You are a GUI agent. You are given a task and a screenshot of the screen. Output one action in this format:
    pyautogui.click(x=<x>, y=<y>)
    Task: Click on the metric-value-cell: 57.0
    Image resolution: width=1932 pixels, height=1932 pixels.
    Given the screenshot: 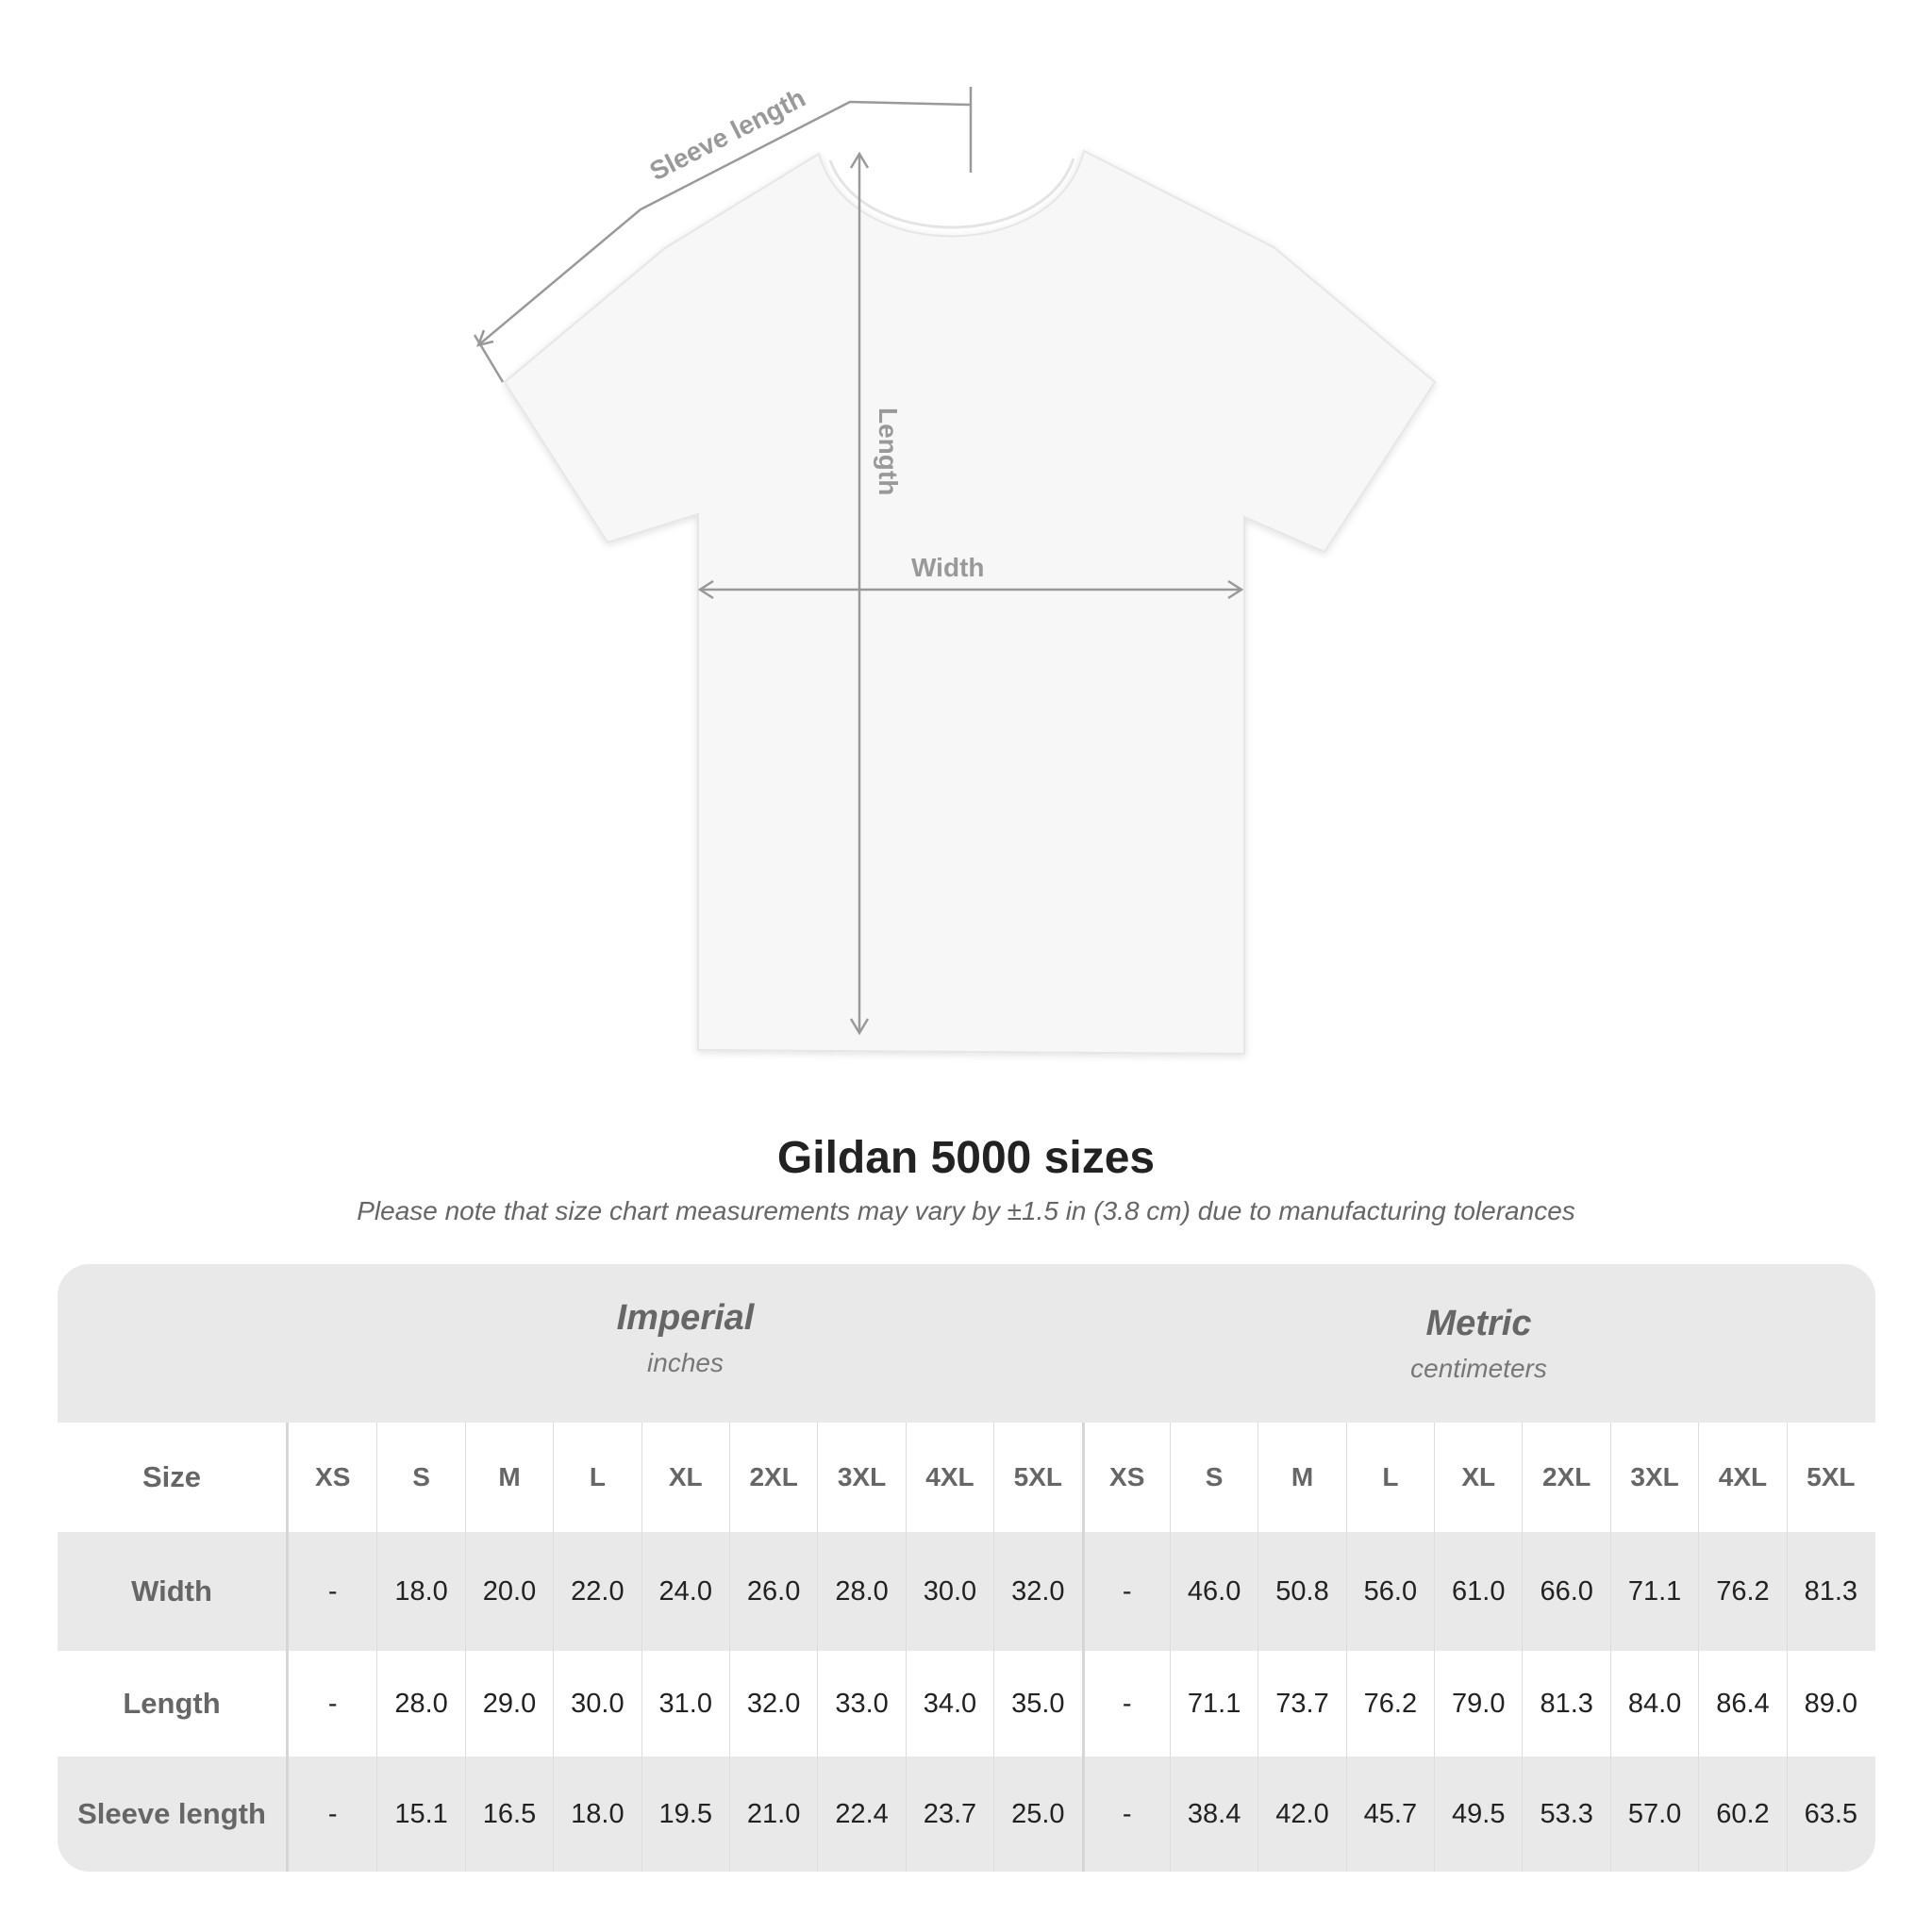 What is the action you would take?
    pyautogui.click(x=1653, y=1814)
    